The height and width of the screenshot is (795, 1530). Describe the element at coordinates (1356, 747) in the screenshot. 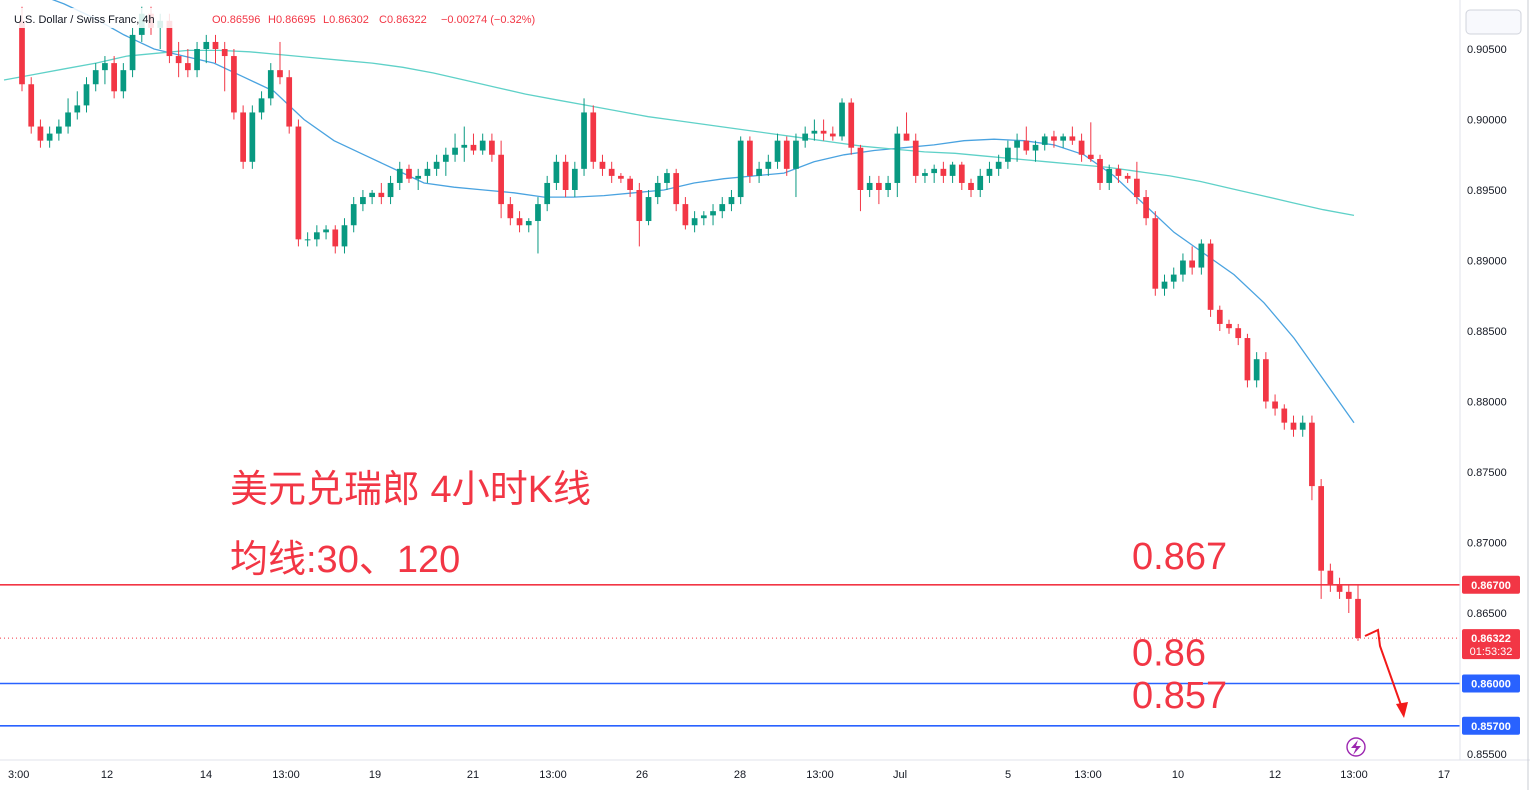

I see `lightning-icon` at that location.